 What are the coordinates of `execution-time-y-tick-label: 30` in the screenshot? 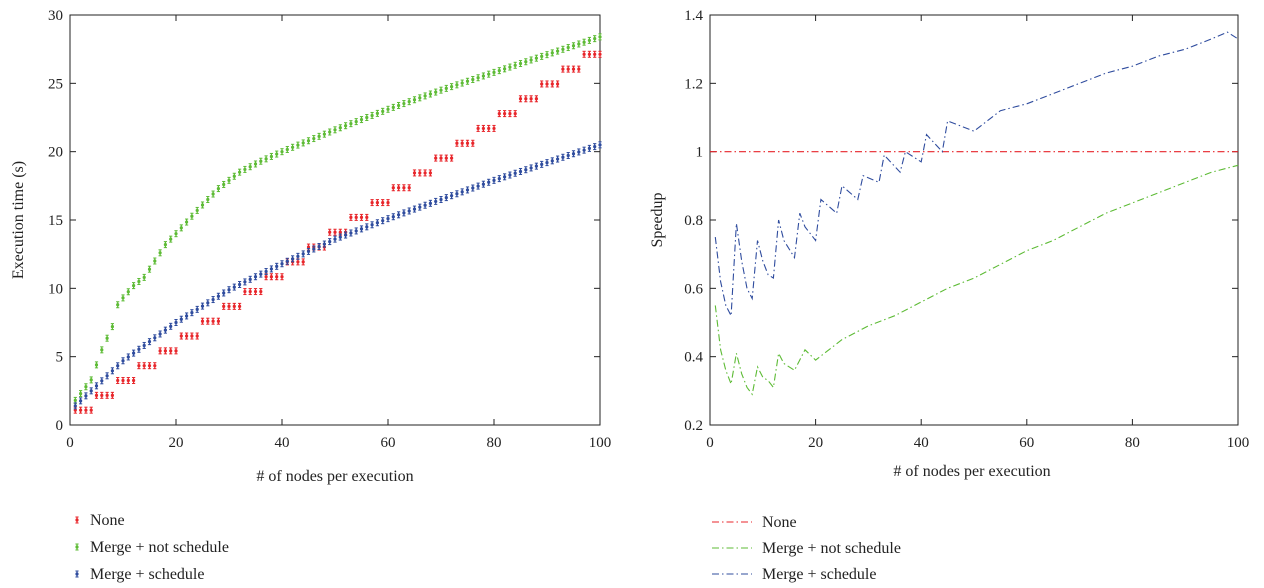 It's located at (55, 16).